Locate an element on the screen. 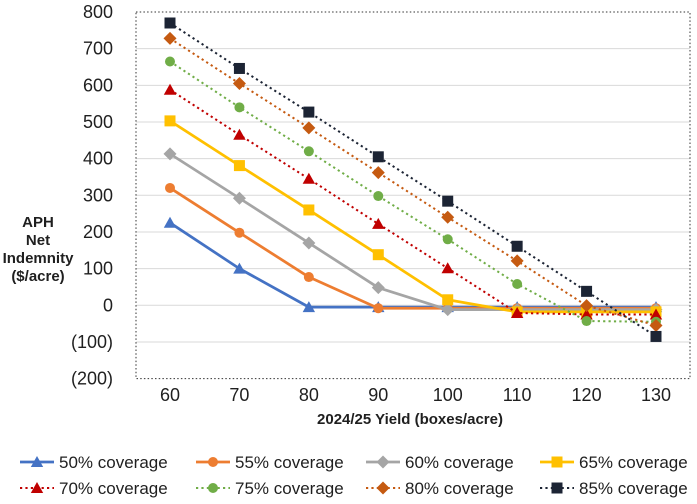 The image size is (697, 504). legend-label-75-coverage: 75% coverage is located at coordinates (289, 488).